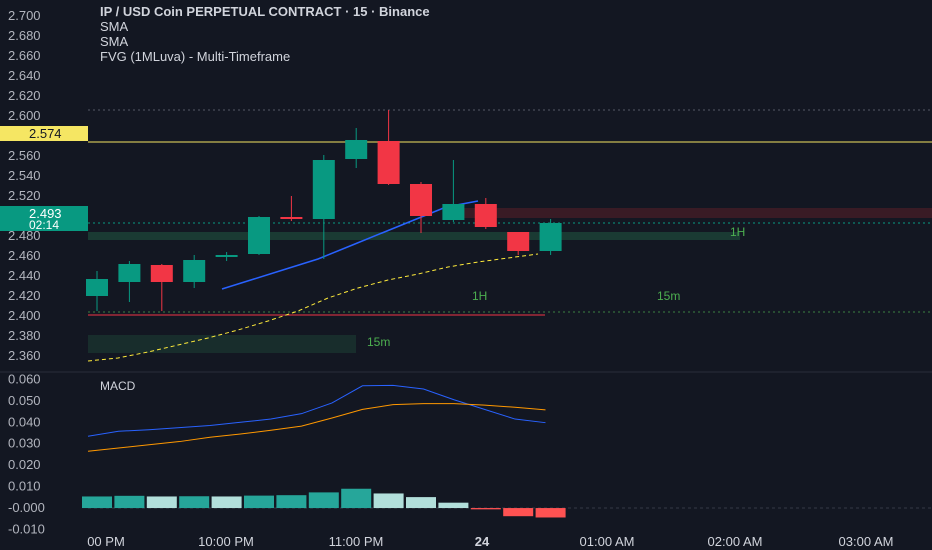 The image size is (932, 550). What do you see at coordinates (24, 155) in the screenshot?
I see `price-tick-label: 2.560` at bounding box center [24, 155].